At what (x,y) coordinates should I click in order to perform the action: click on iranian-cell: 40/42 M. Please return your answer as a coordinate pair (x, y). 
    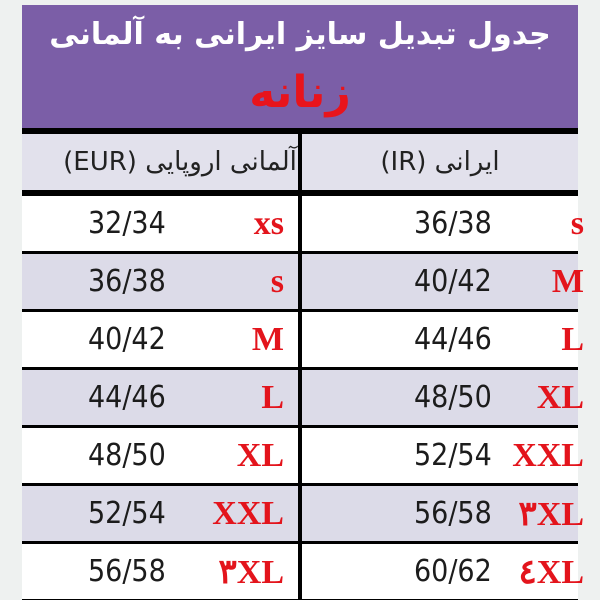
    Looking at the image, I should click on (443, 281).